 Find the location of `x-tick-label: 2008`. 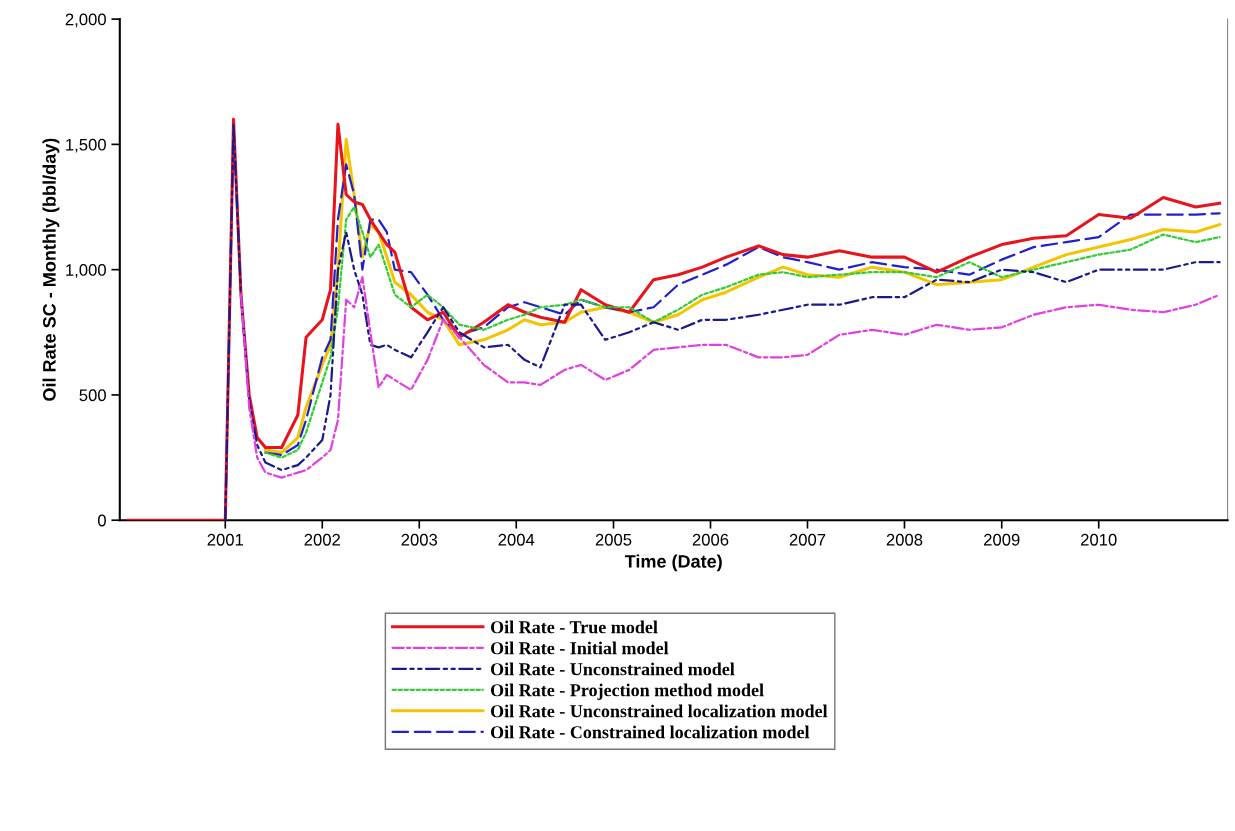

x-tick-label: 2008 is located at coordinates (904, 539).